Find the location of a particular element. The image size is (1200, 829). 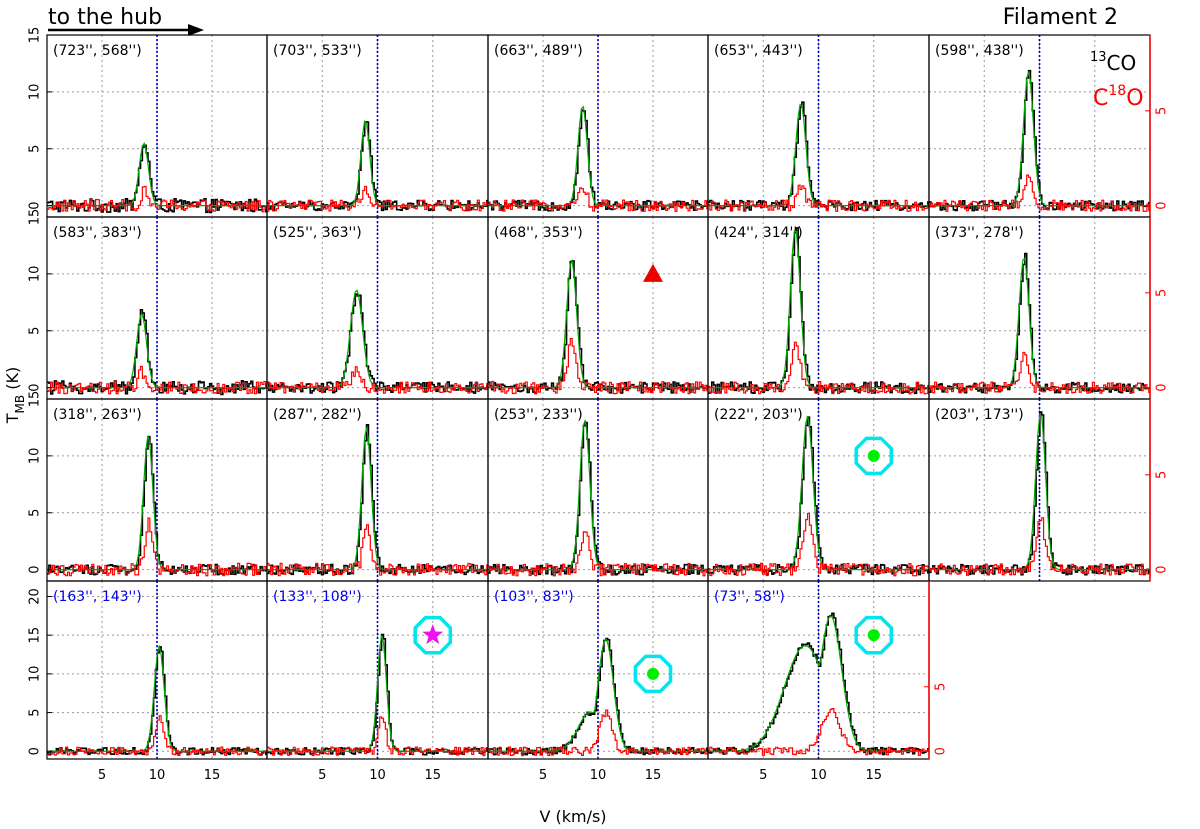

spectrum-panel: (653'', 443'') is located at coordinates (818, 126).